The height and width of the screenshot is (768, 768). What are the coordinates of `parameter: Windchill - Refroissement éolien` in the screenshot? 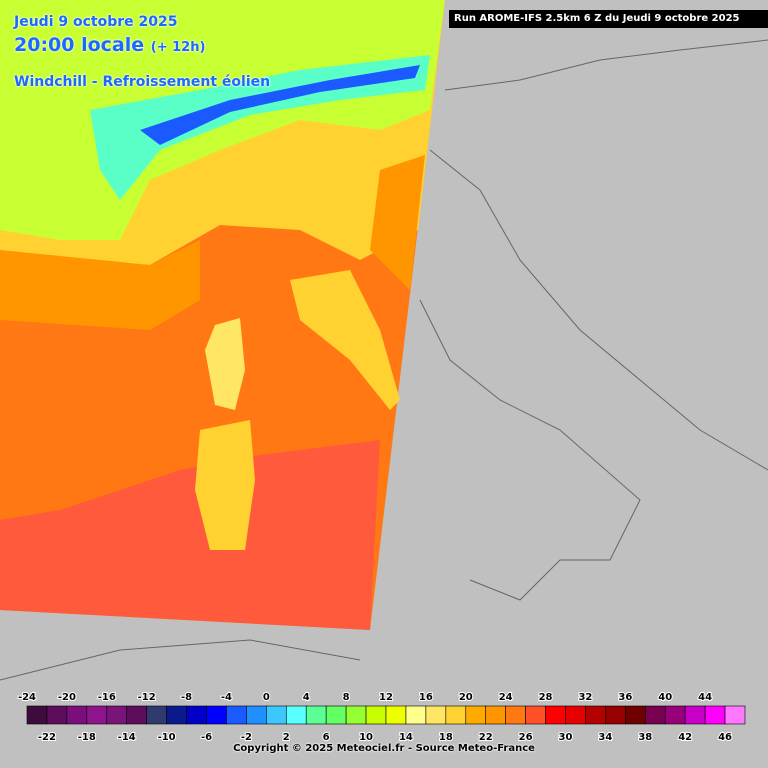 It's located at (142, 82).